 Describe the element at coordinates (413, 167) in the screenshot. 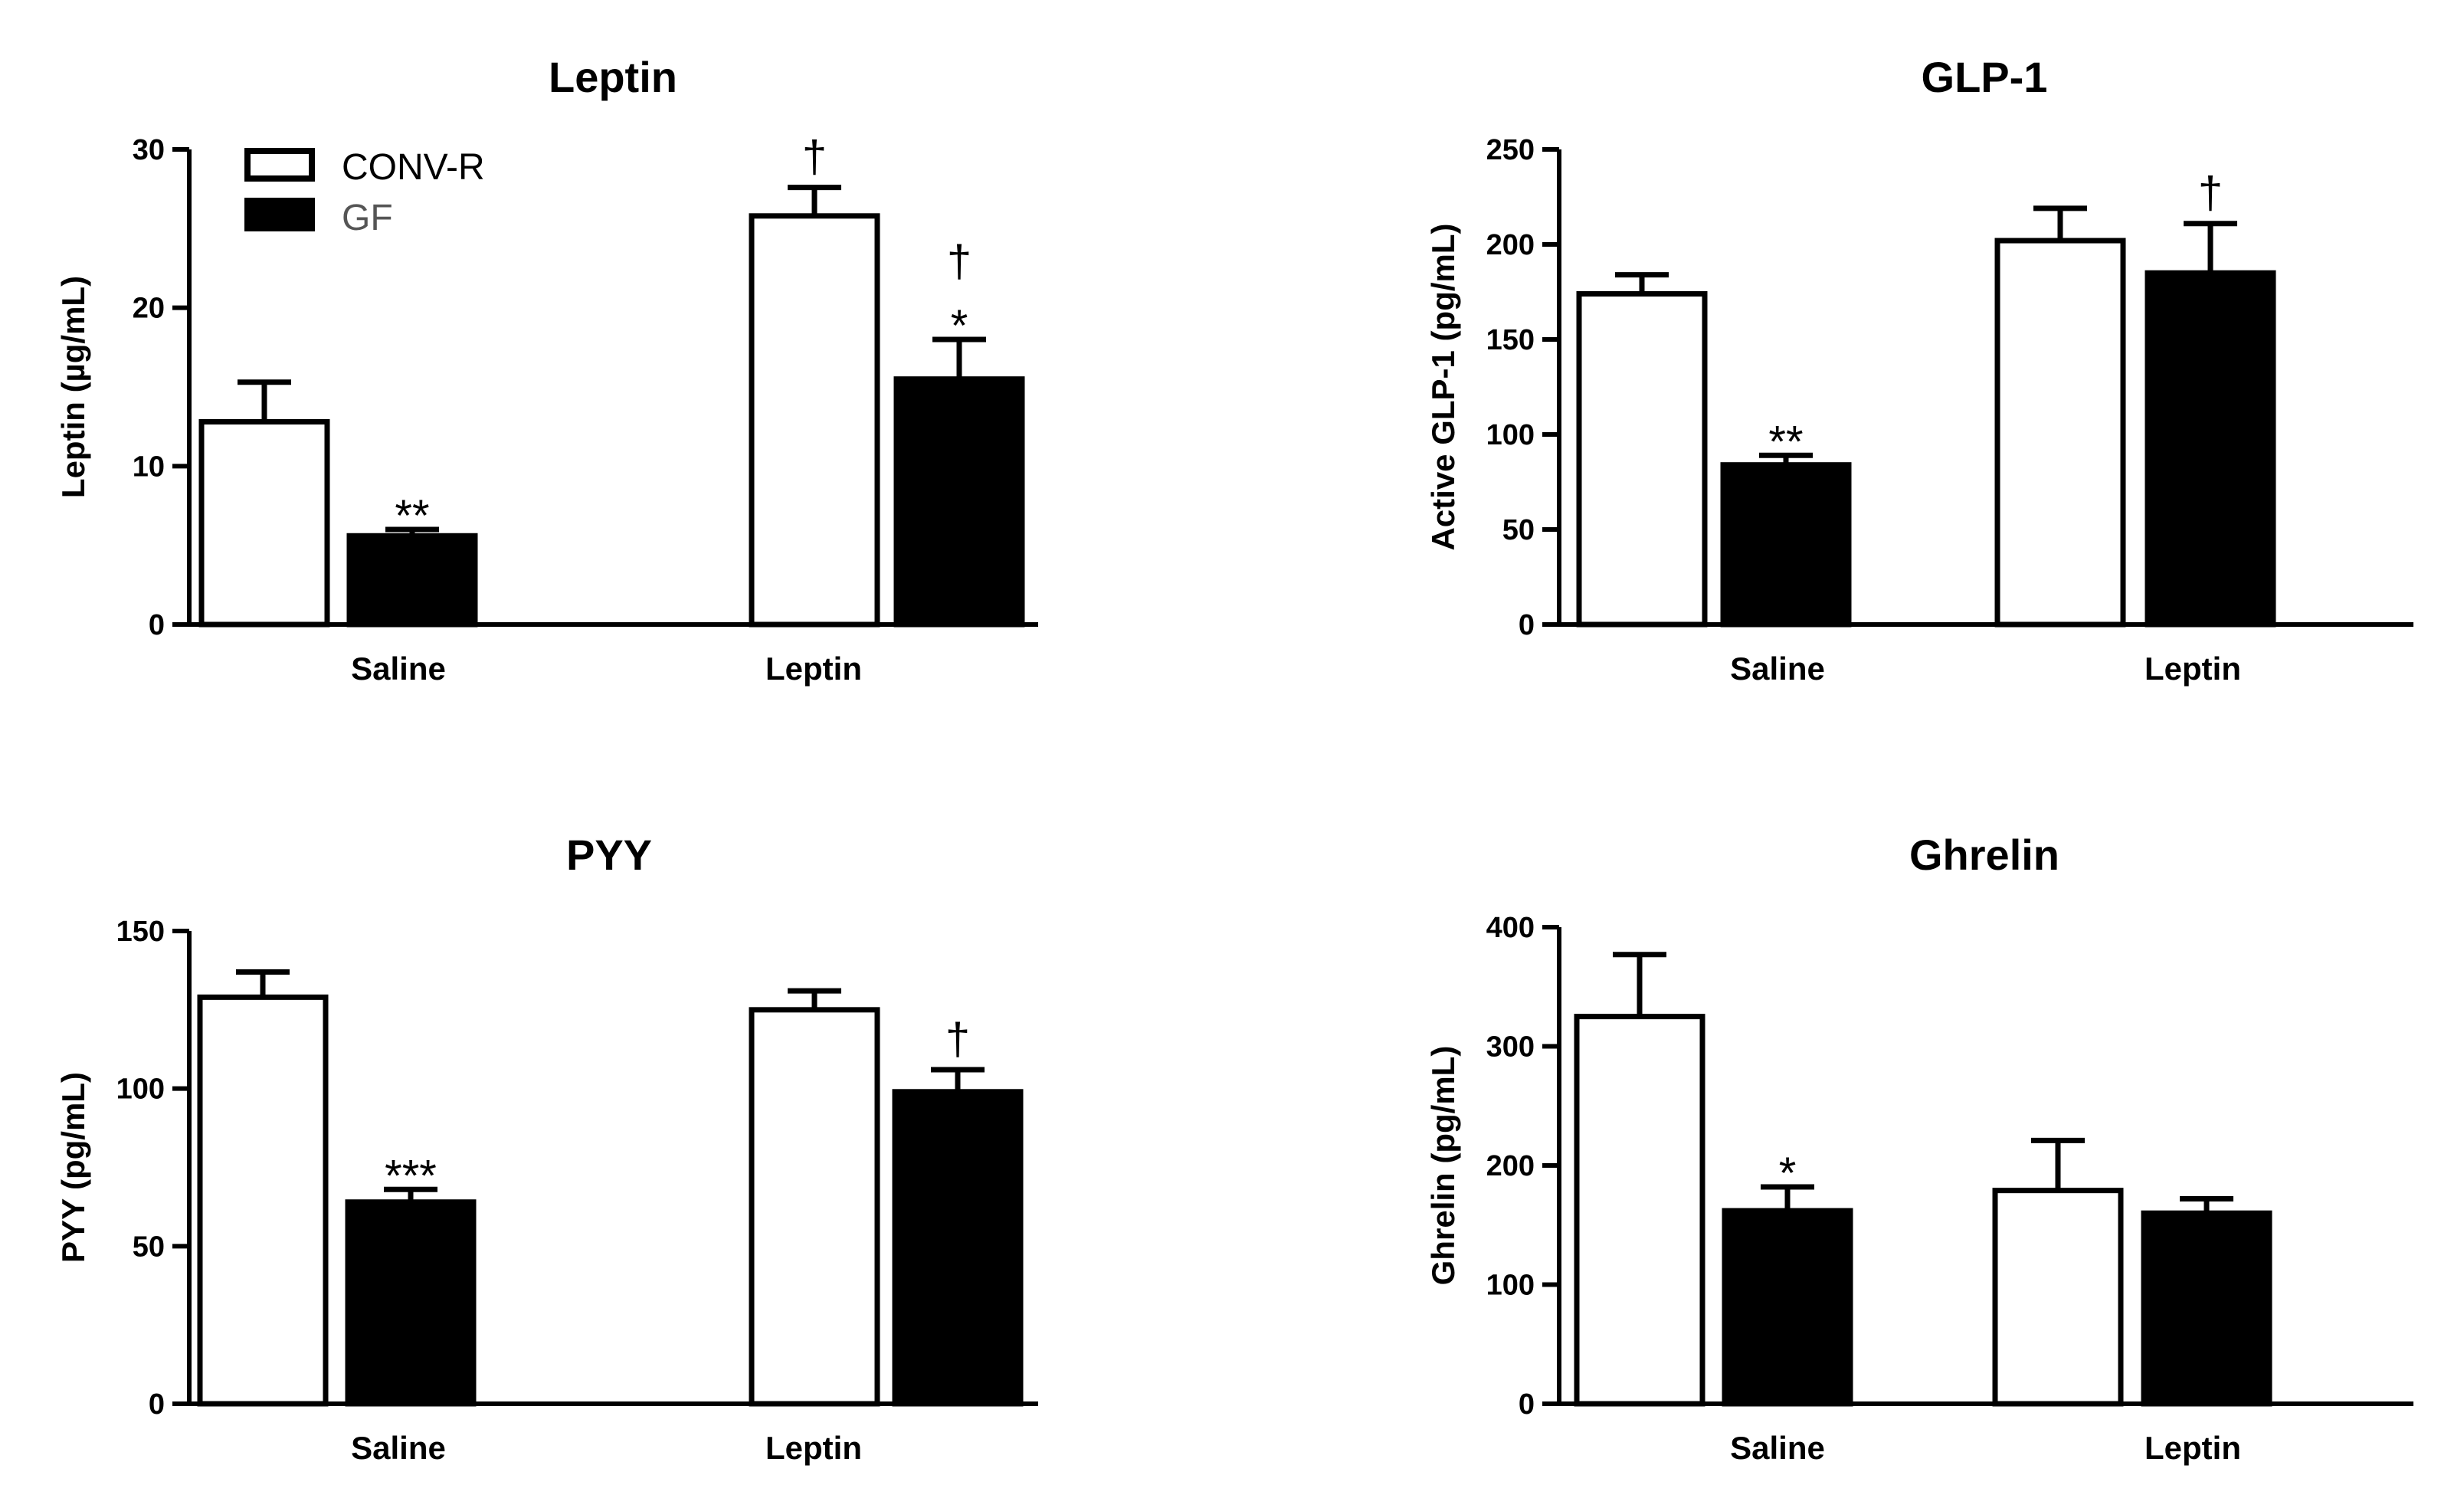

I see `legend-label-conv-r: CONV-R` at that location.